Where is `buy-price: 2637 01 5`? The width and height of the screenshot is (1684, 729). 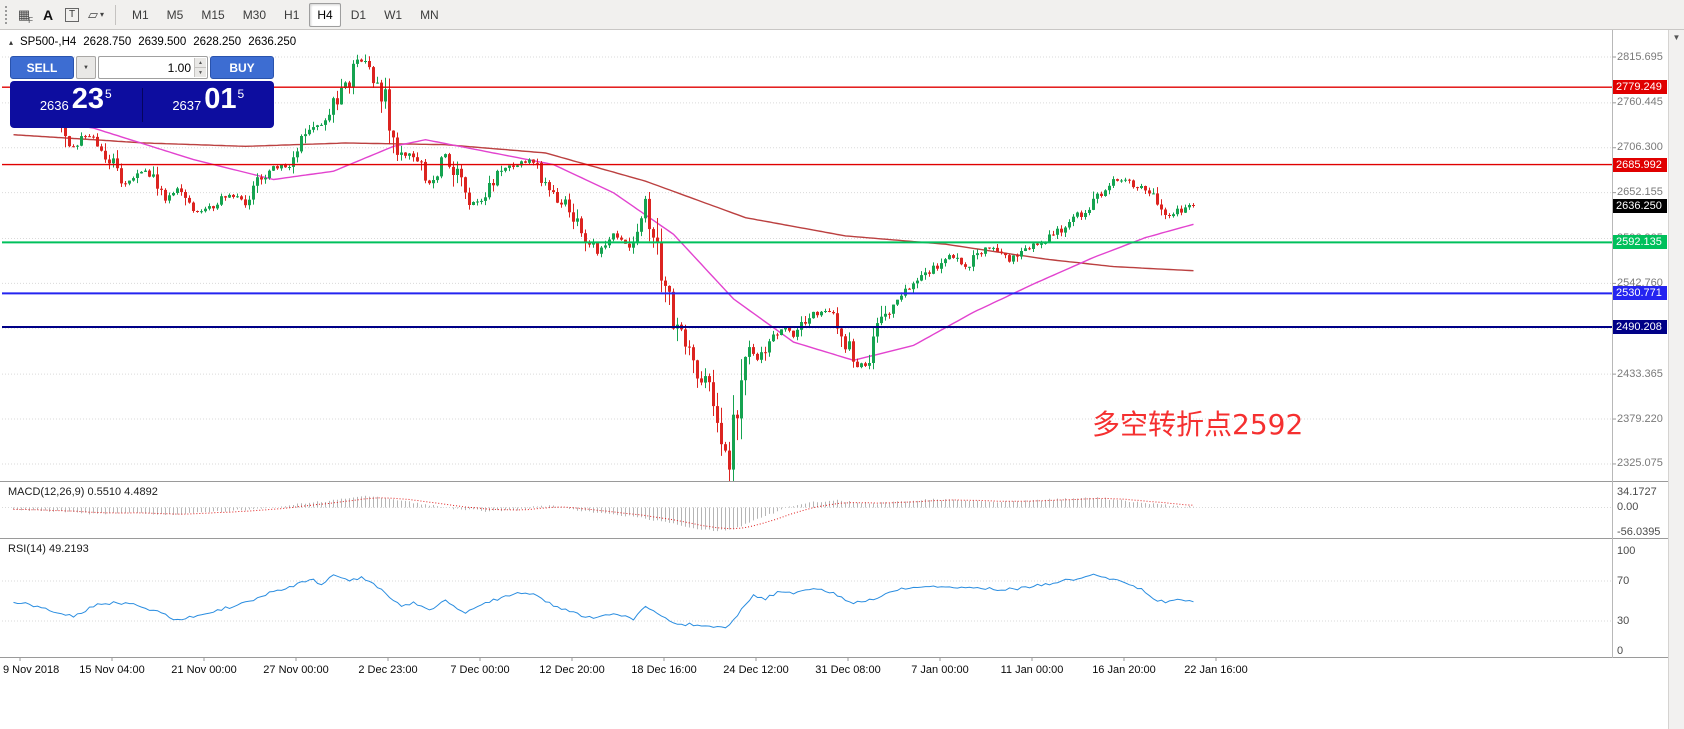 buy-price: 2637 01 5 is located at coordinates (209, 102).